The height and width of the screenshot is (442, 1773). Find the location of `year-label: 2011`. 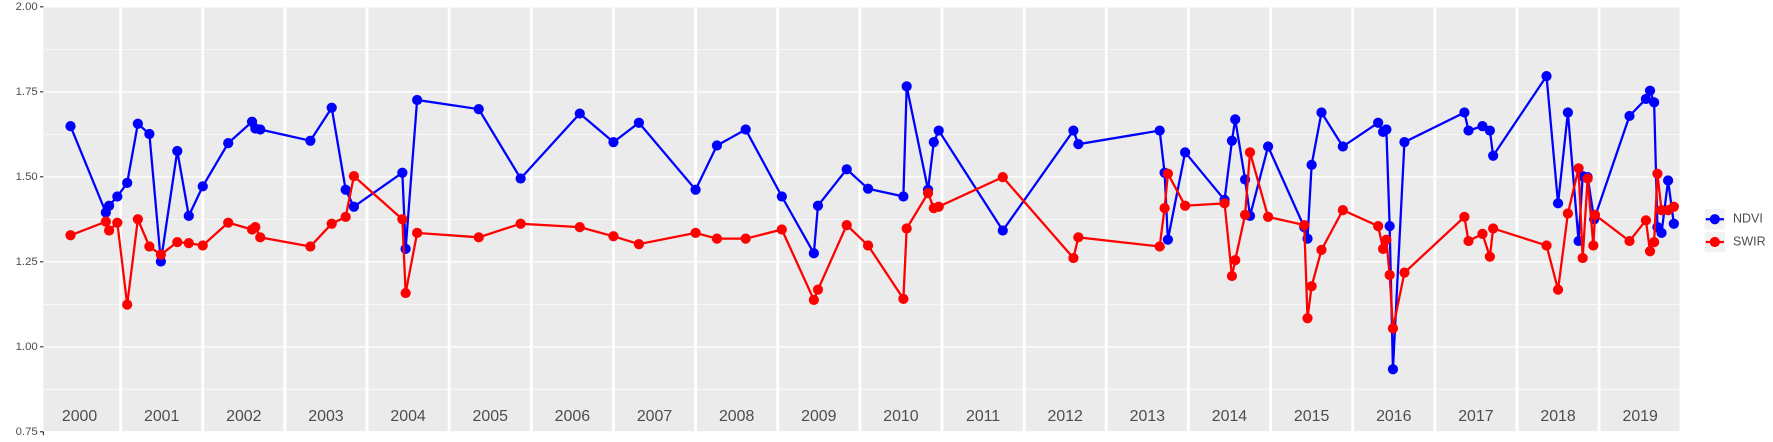

year-label: 2011 is located at coordinates (983, 416).